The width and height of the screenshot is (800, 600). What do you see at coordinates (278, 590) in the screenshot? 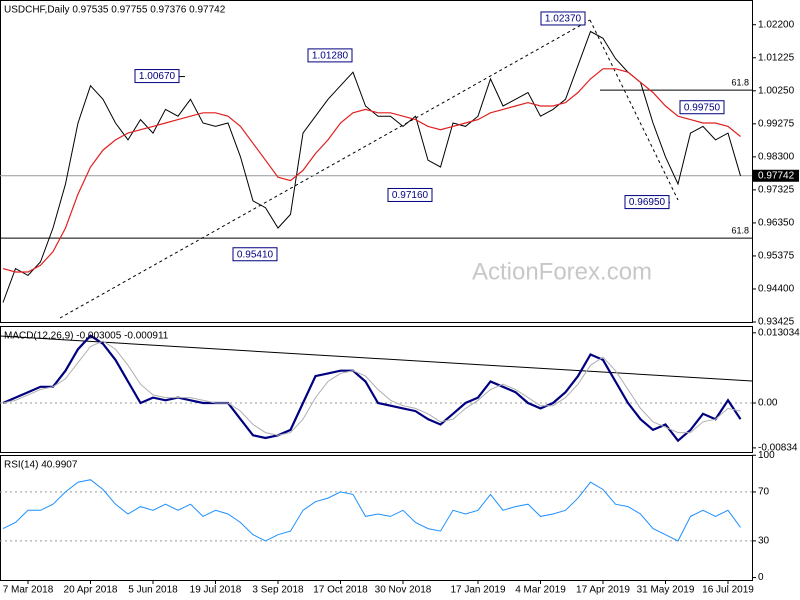
I see `x-tick-label: 3 Sep 2018` at bounding box center [278, 590].